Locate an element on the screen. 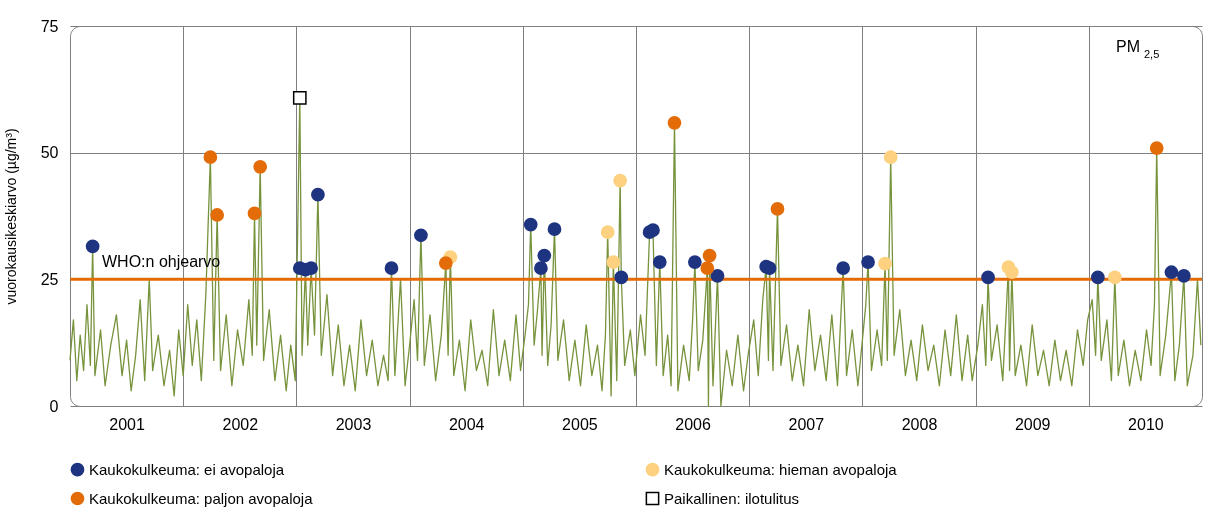 The width and height of the screenshot is (1232, 521). x-tick-label: 2001 is located at coordinates (127, 424).